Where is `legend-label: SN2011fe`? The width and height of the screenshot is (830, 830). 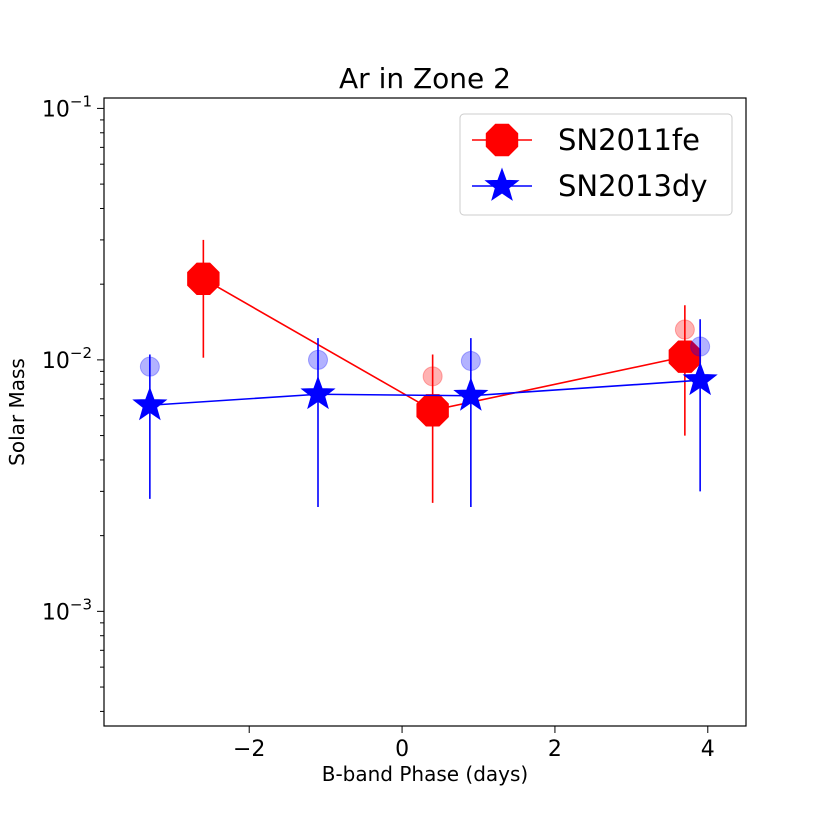 legend-label: SN2011fe is located at coordinates (629, 140).